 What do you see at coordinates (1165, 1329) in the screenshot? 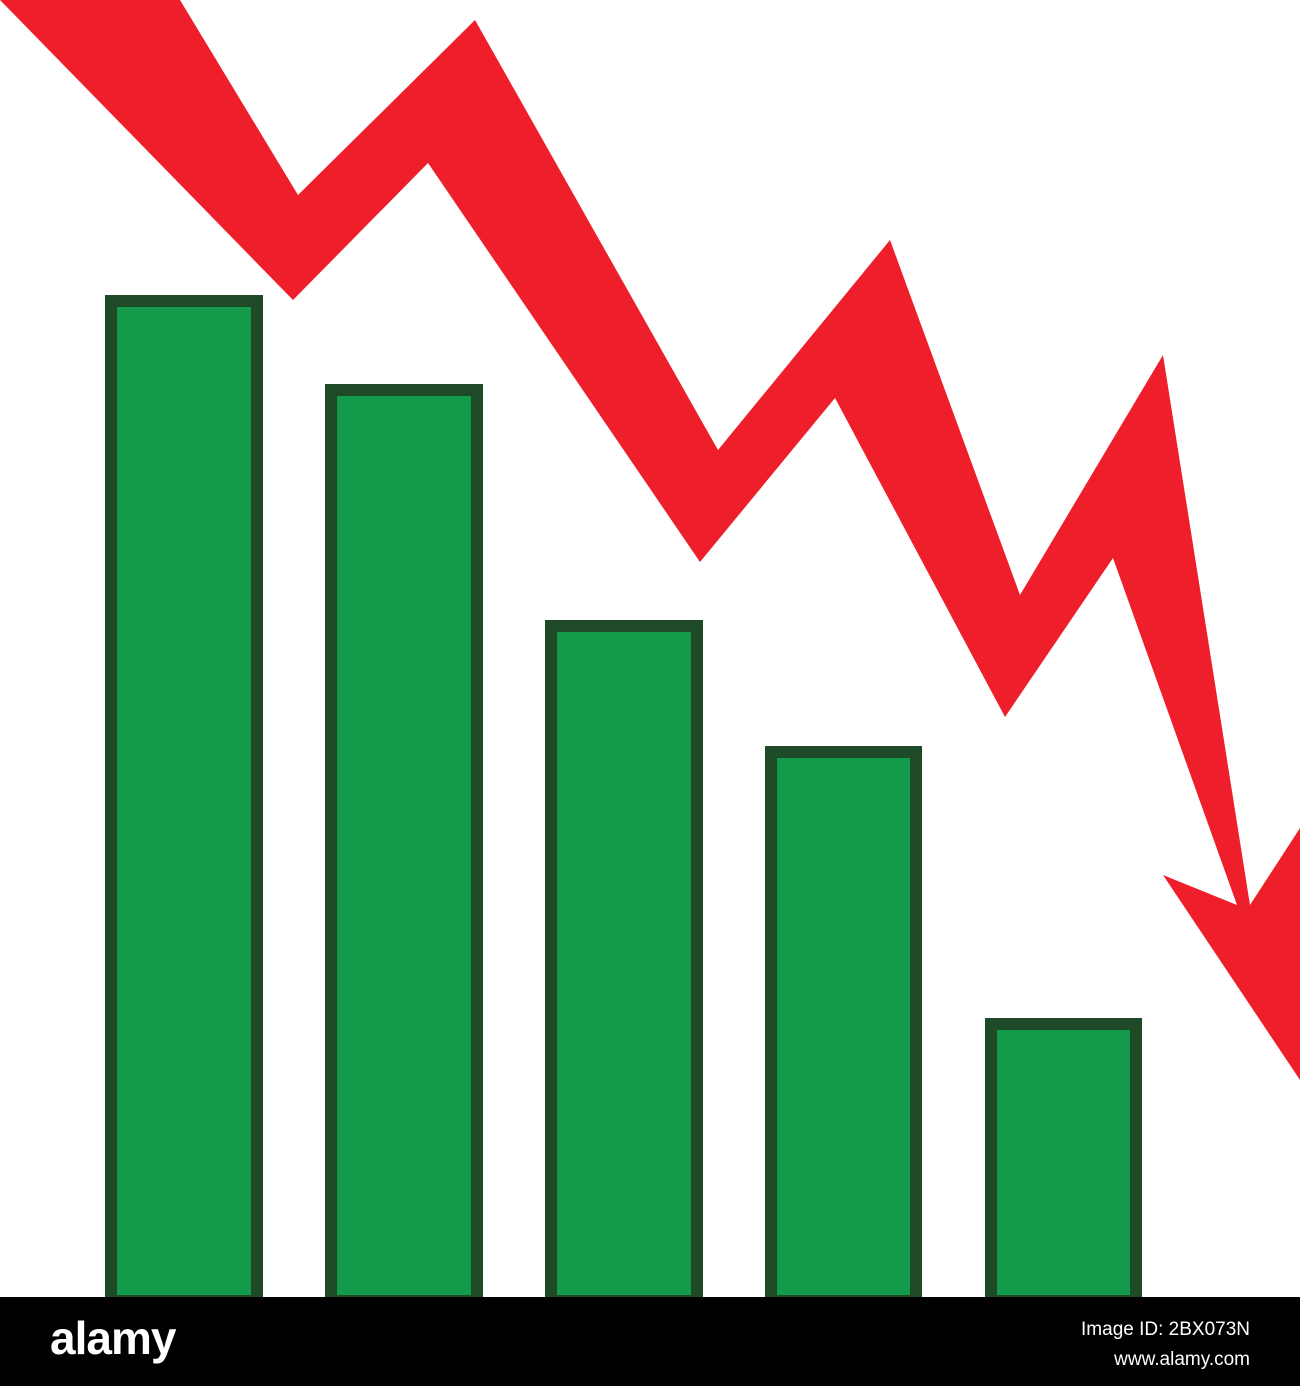
I see `image-id: Image ID: 2BX073N` at bounding box center [1165, 1329].